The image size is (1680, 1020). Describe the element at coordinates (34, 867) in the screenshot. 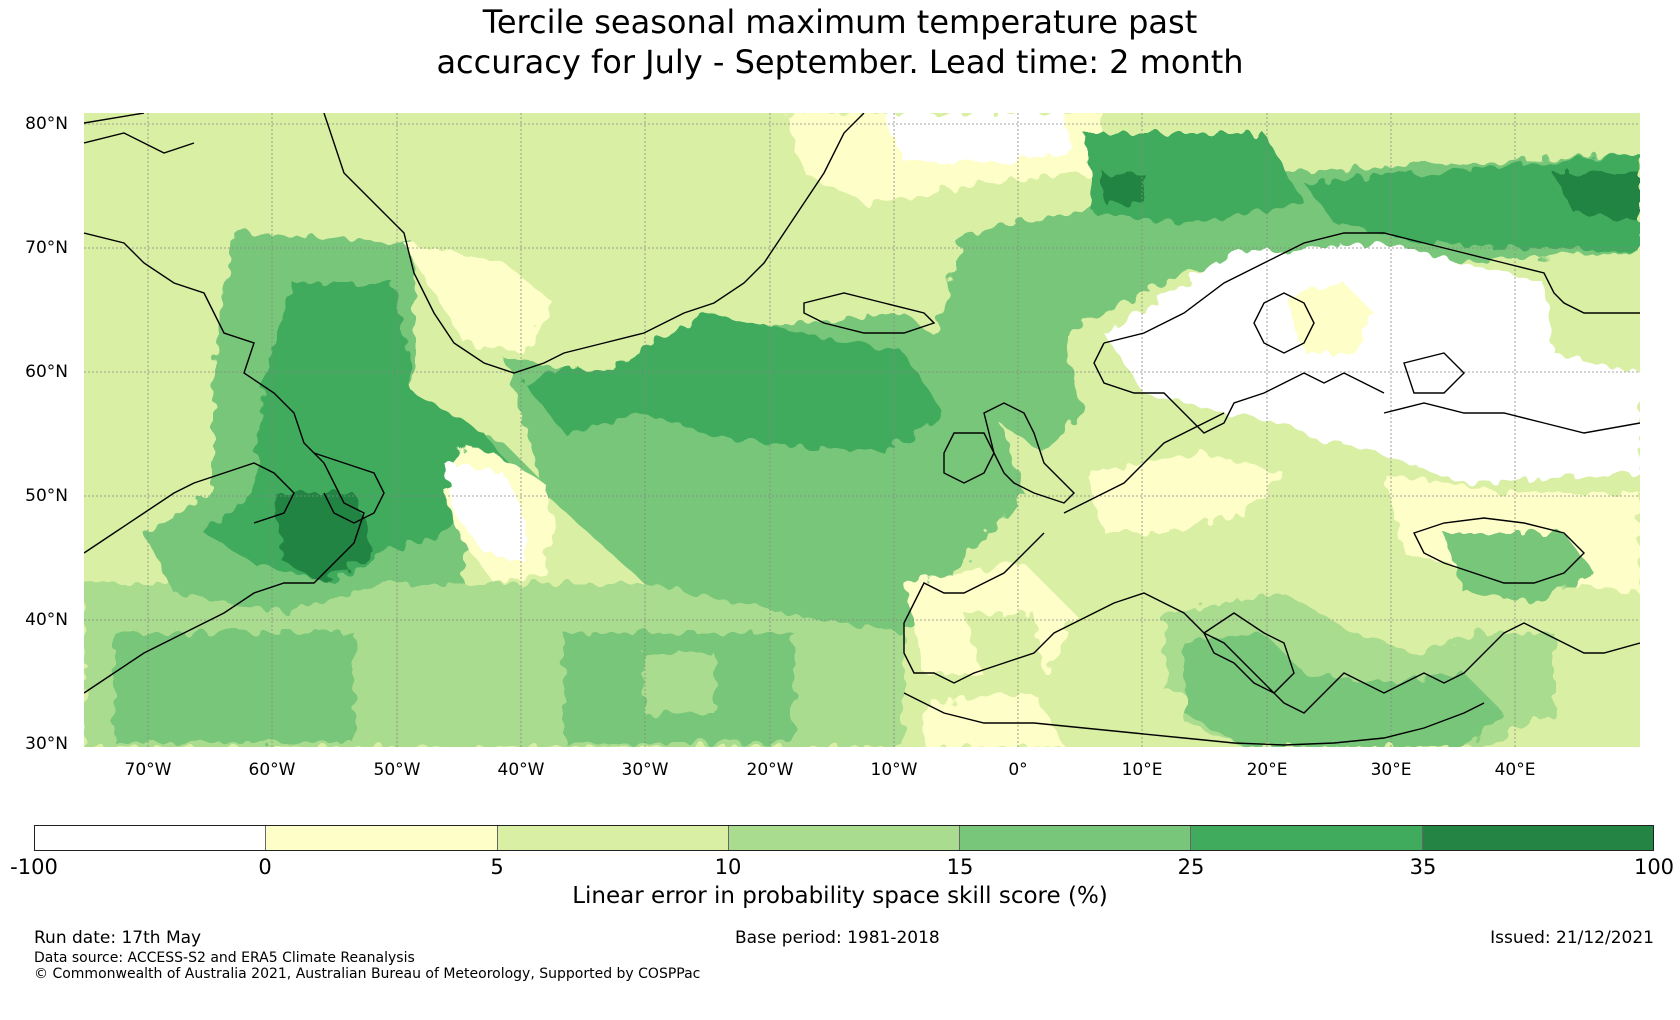

I see `colorbar-tick-minus100: -100` at that location.